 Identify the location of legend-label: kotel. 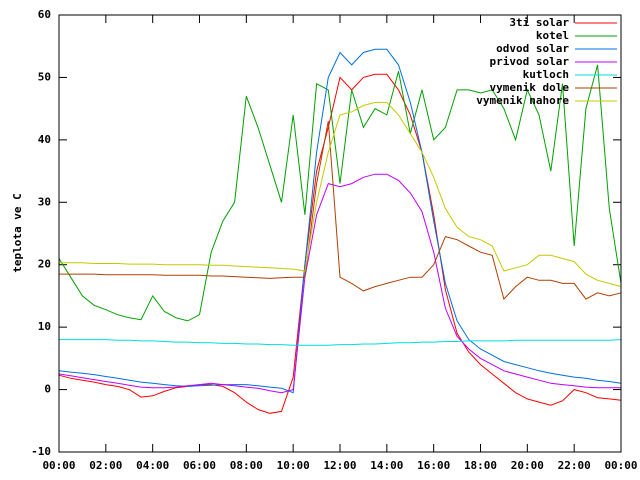
(552, 35).